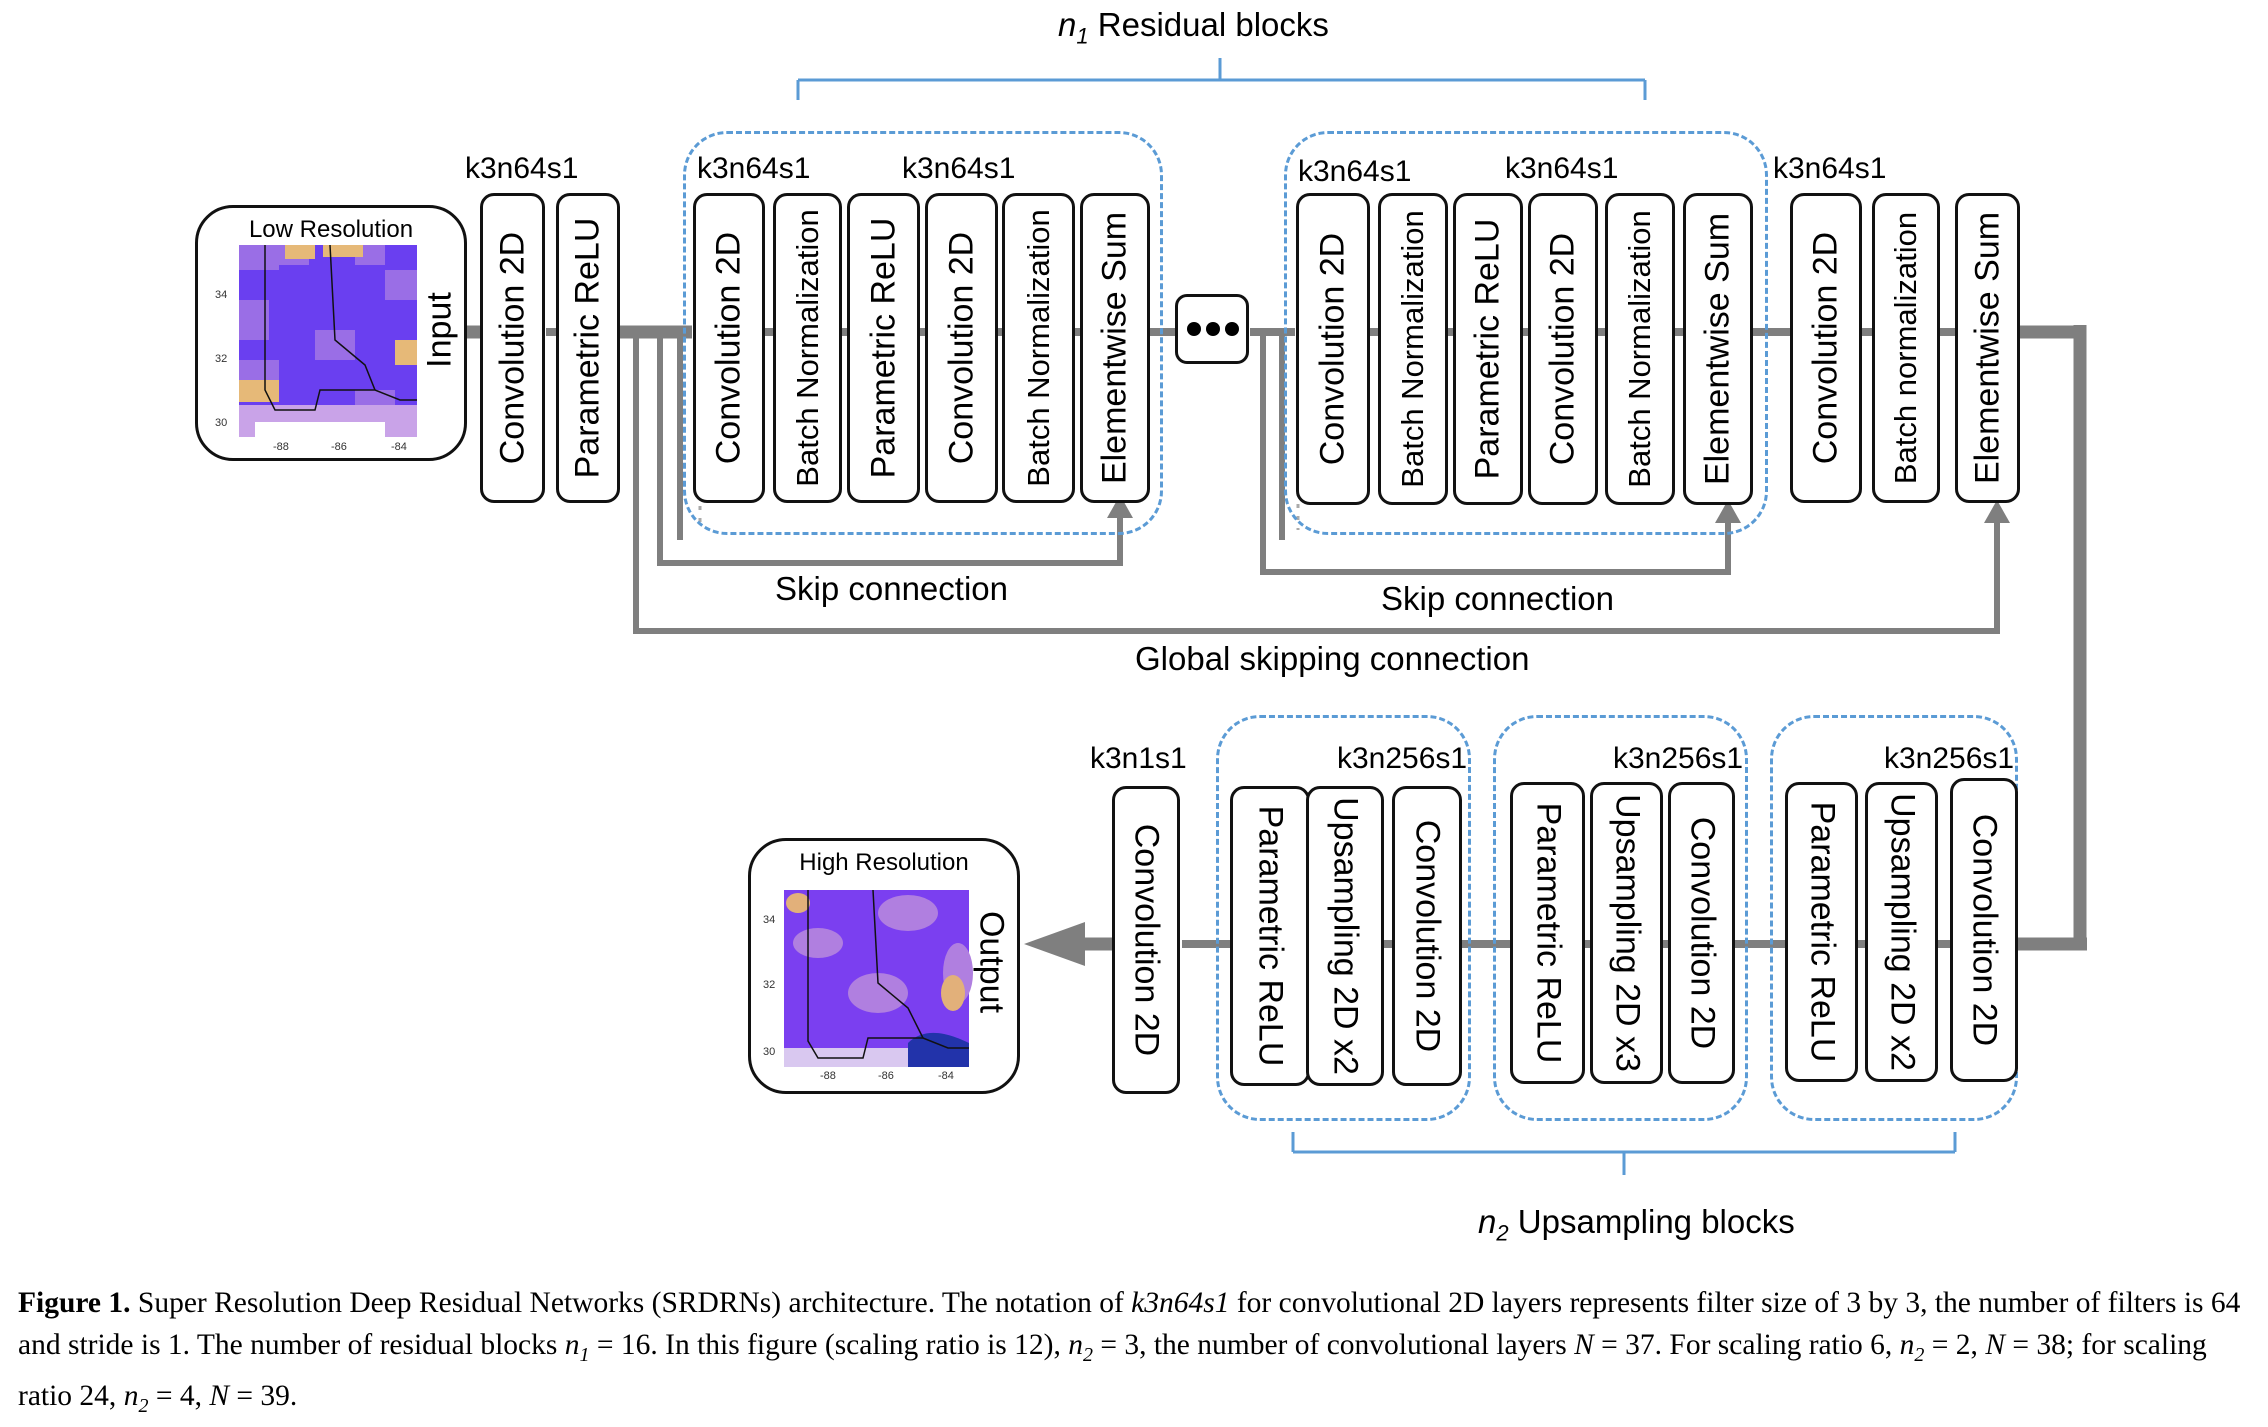  What do you see at coordinates (588, 348) in the screenshot?
I see `layer-prelu-input: Parametric ReLU` at bounding box center [588, 348].